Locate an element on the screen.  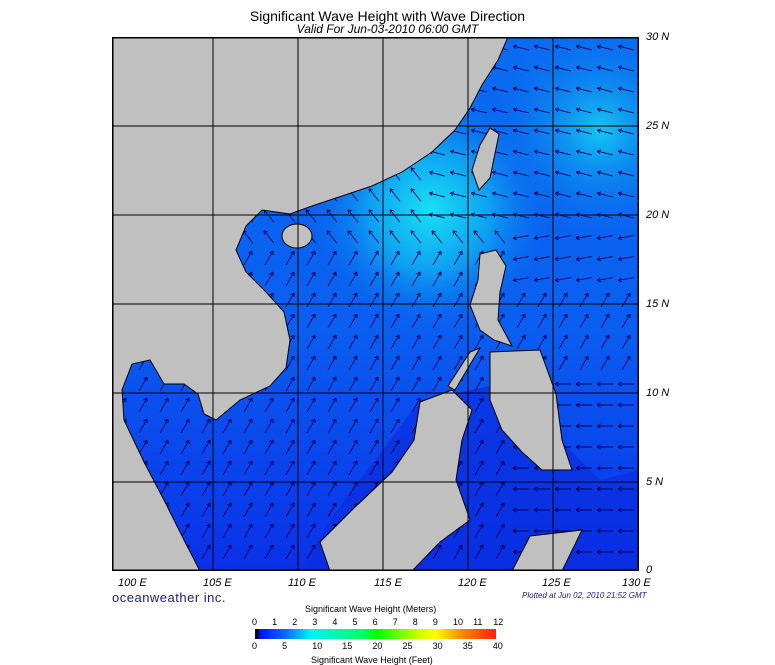
meter-tick: 4 is located at coordinates (335, 622).